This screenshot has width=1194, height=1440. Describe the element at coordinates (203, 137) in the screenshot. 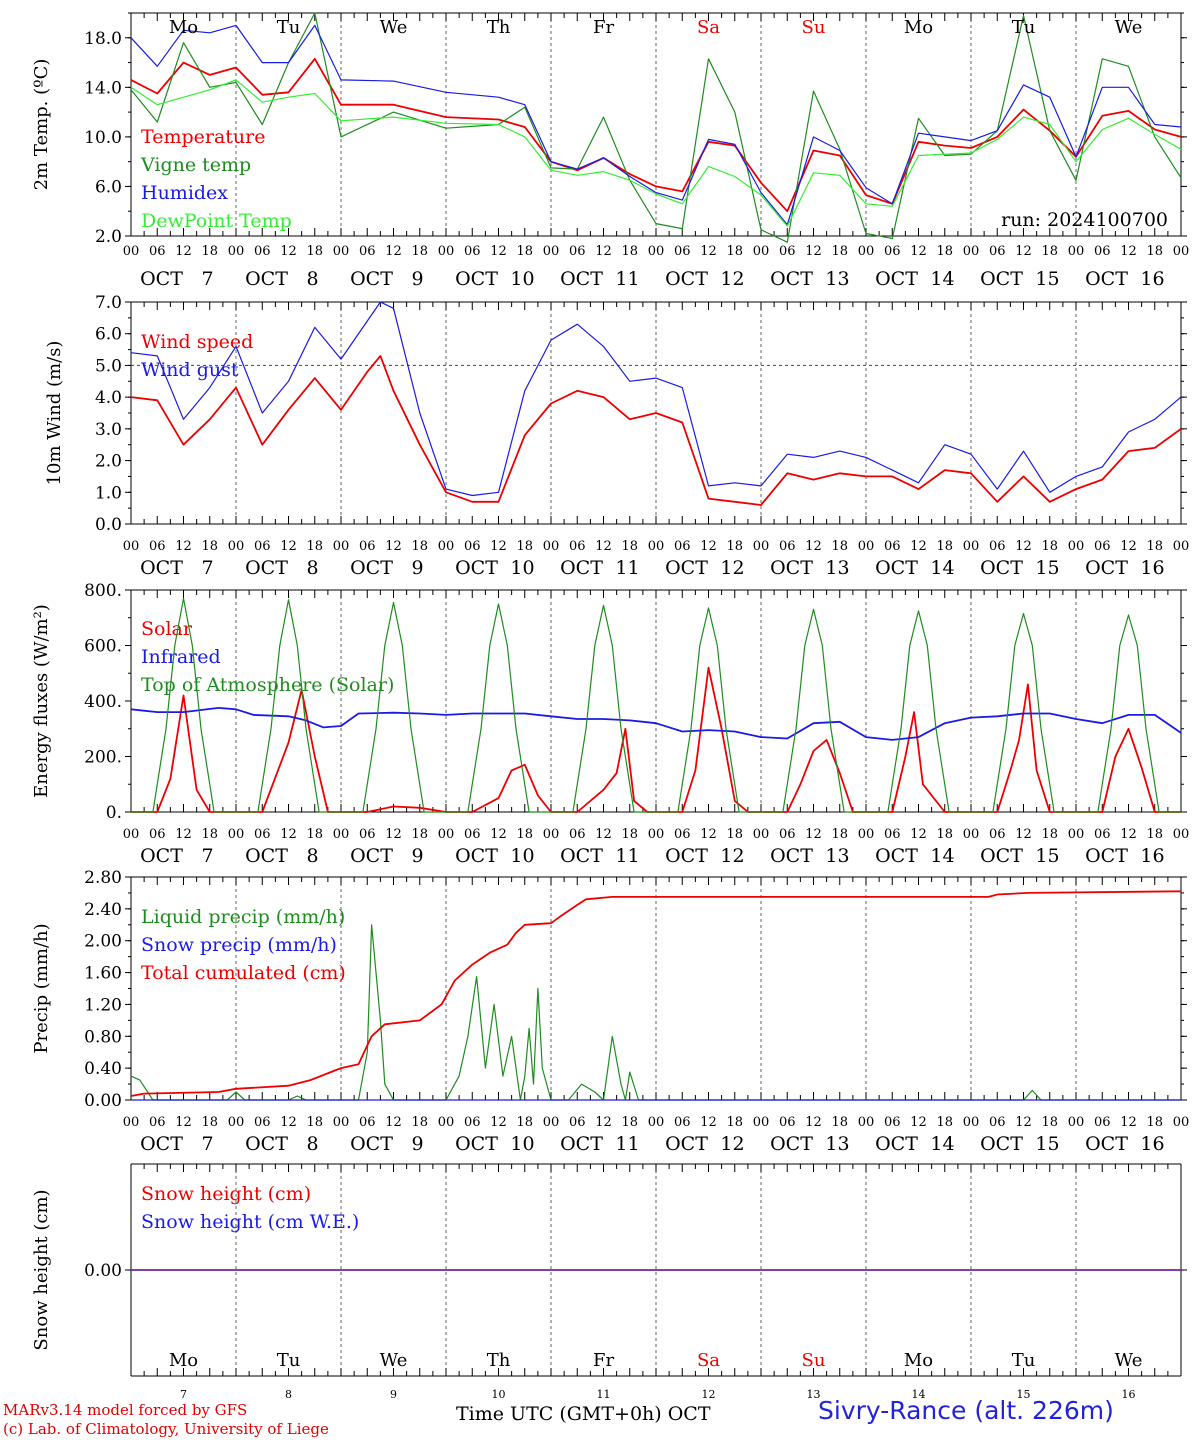

I see `legend-entry: Temperature` at that location.